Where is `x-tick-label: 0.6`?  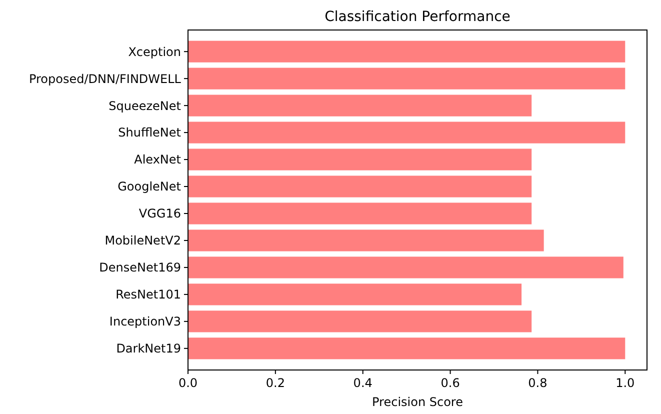 x-tick-label: 0.6 is located at coordinates (450, 383).